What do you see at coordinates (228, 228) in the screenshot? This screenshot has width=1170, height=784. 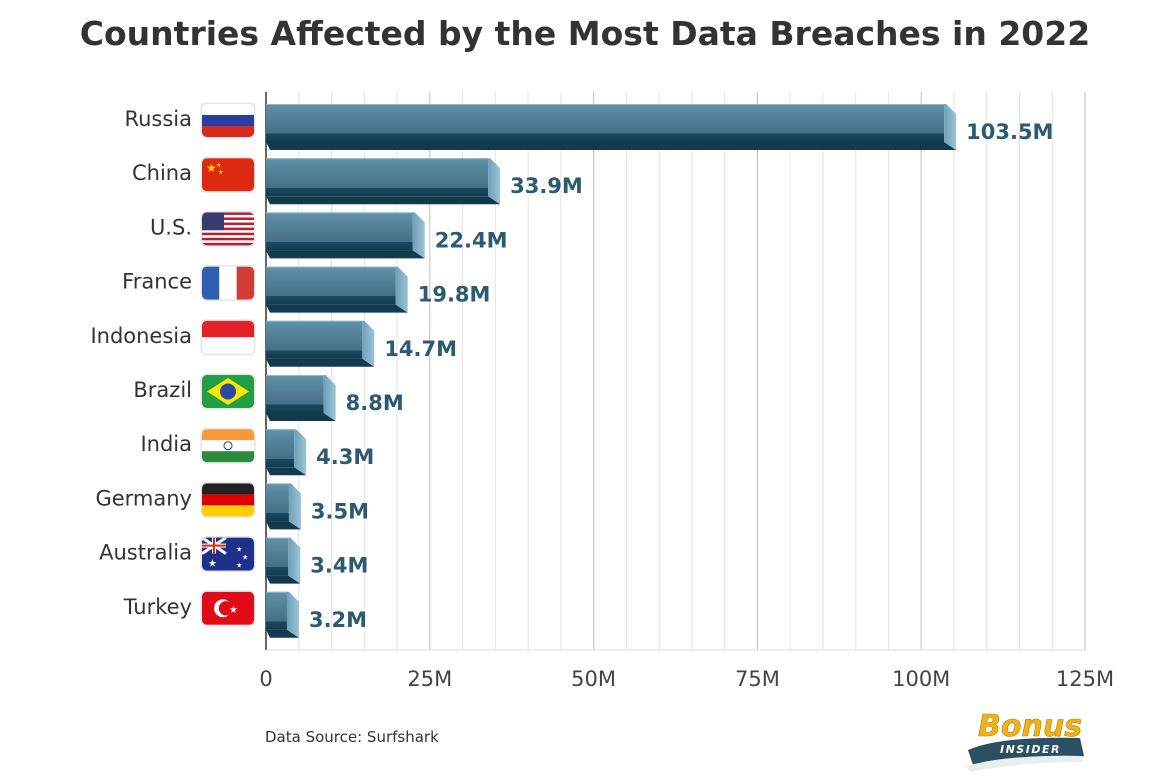 I see `us-flag-icon` at bounding box center [228, 228].